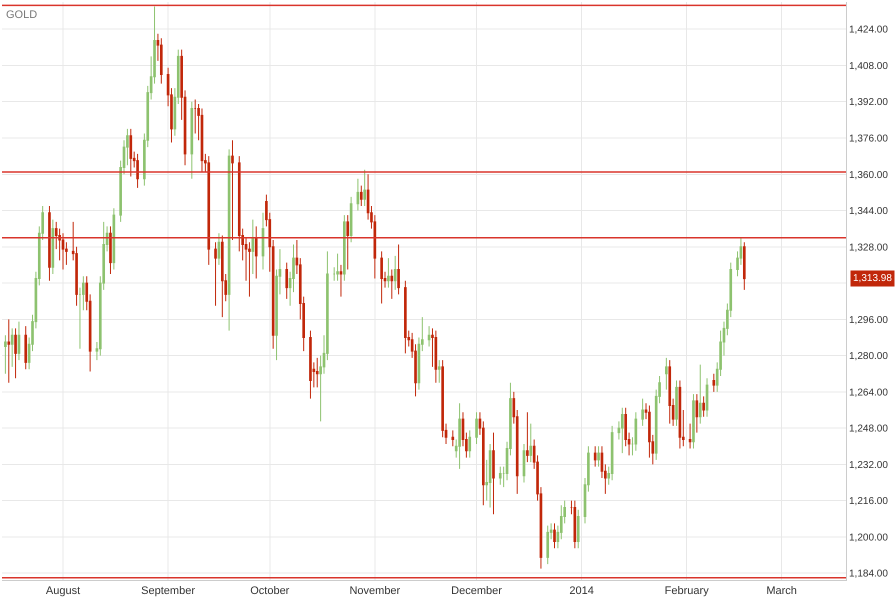 The width and height of the screenshot is (896, 608). I want to click on y-tick-label: 1,200.00, so click(868, 538).